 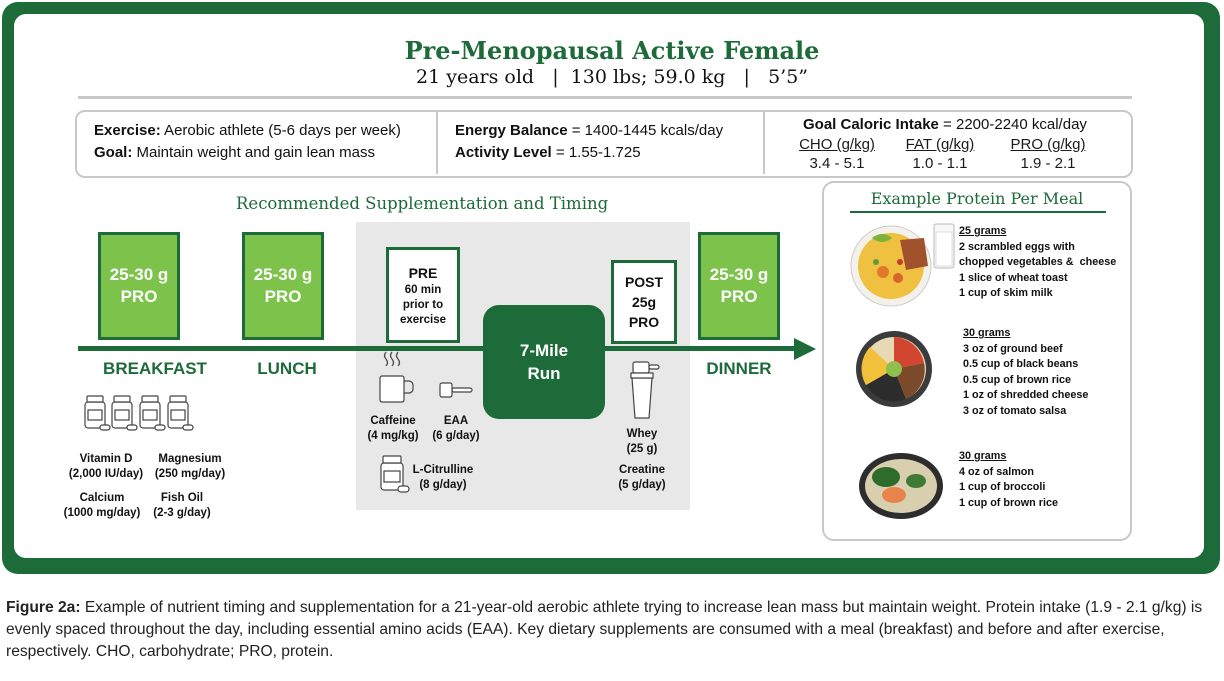 What do you see at coordinates (190, 459) in the screenshot?
I see `supp-name: Magnesium` at bounding box center [190, 459].